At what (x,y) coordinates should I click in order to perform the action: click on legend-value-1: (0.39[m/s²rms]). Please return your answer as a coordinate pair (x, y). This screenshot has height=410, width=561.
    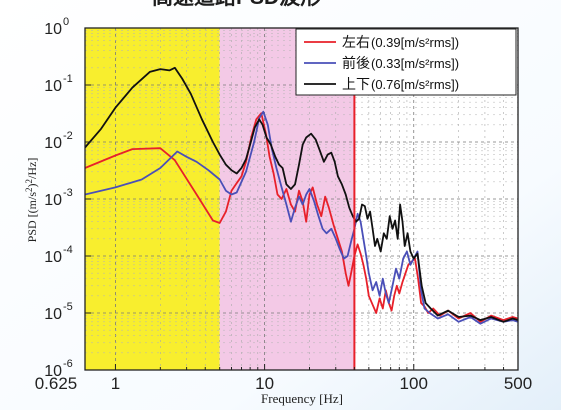
    Looking at the image, I should click on (415, 42).